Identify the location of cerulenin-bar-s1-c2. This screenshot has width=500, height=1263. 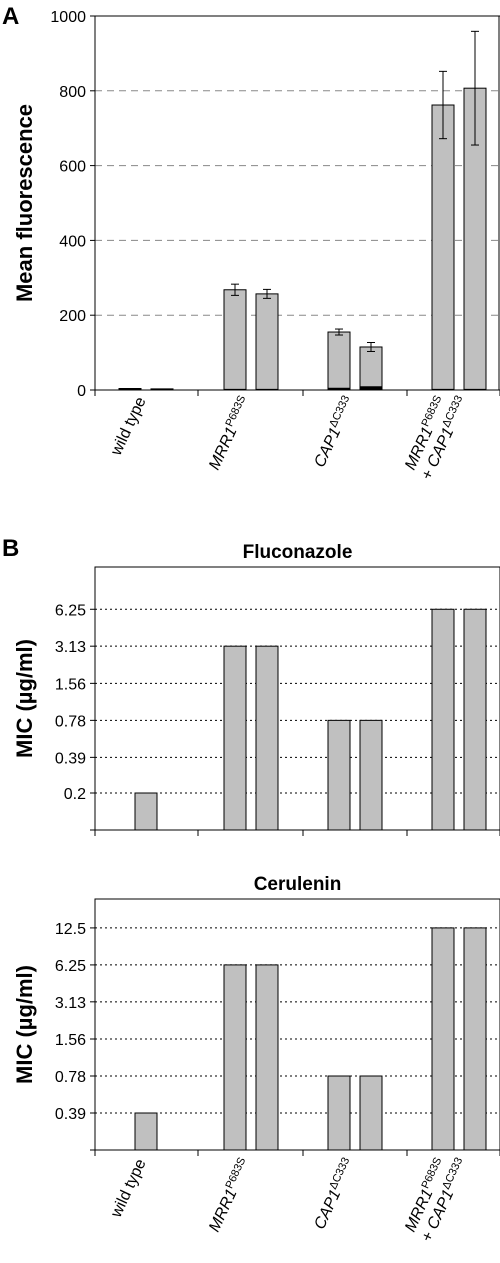
(371, 1113).